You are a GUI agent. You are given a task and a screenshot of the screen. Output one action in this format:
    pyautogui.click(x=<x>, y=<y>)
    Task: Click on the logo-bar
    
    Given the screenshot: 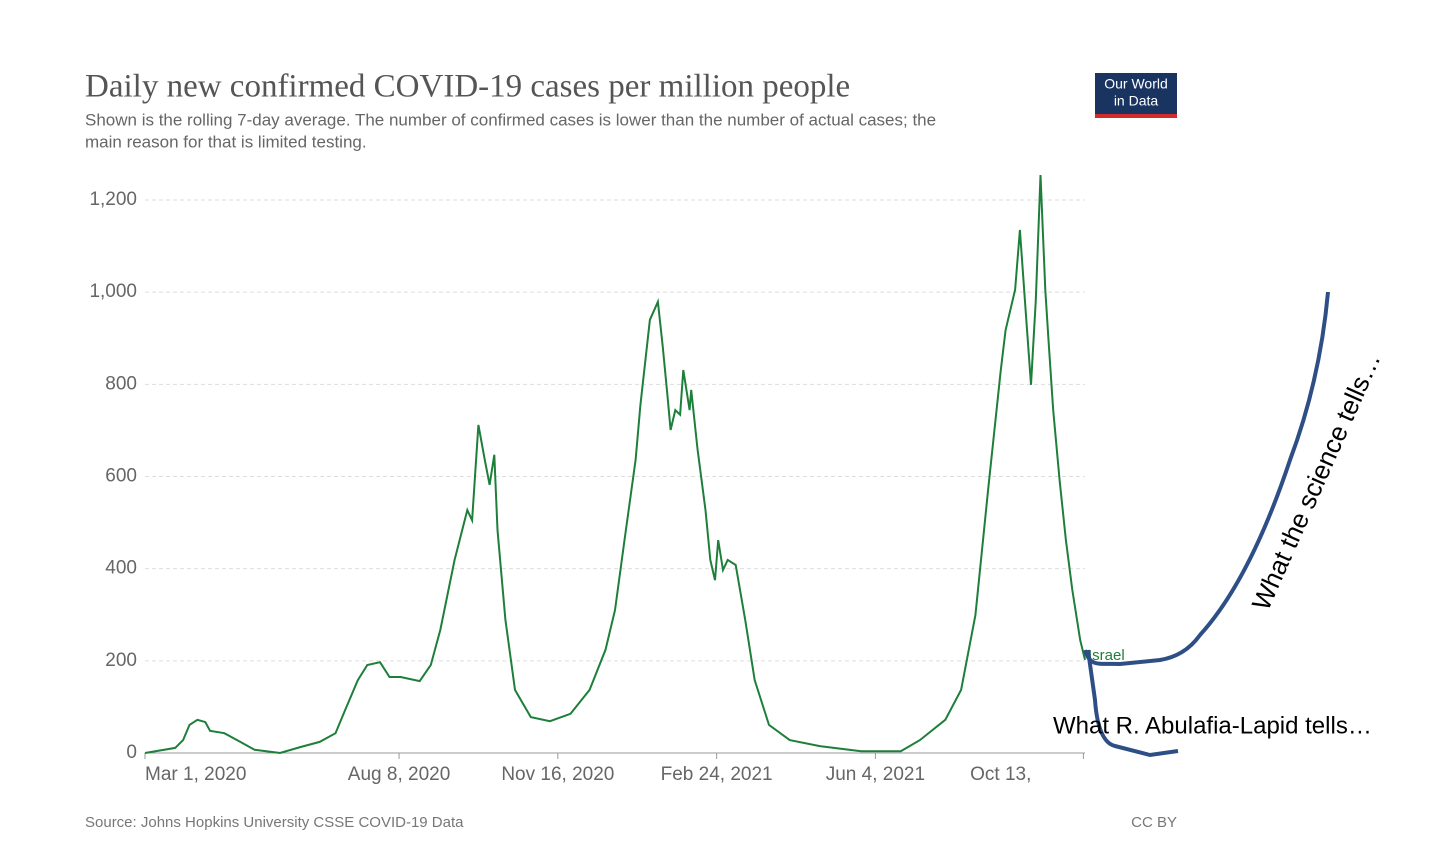 What is the action you would take?
    pyautogui.click(x=1136, y=116)
    